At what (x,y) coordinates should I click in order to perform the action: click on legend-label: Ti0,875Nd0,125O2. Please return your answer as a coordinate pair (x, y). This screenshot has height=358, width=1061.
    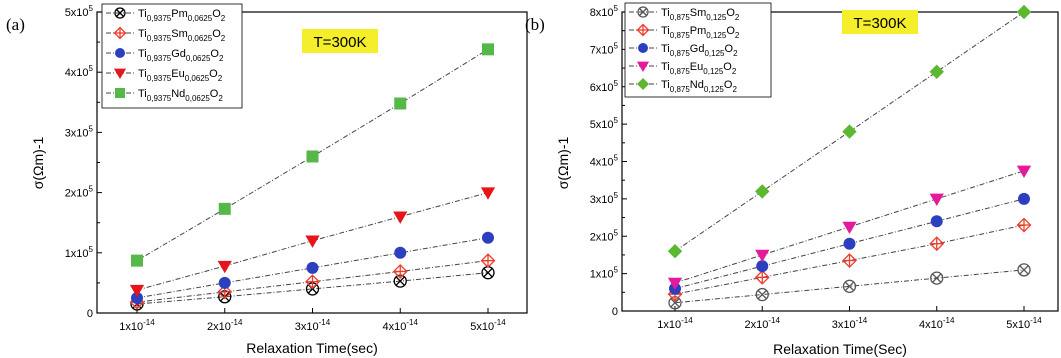
    Looking at the image, I should click on (699, 86).